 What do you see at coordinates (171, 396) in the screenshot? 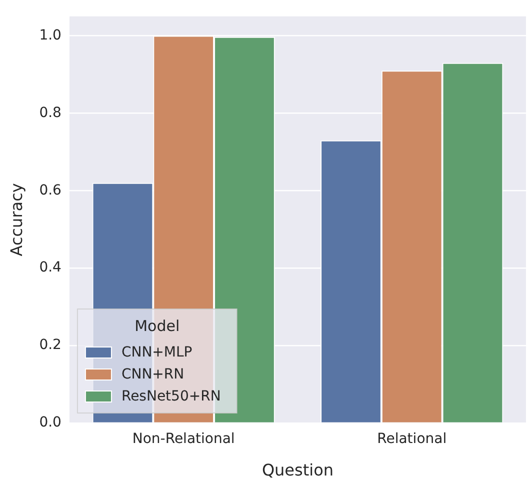
I see `legend-label: ResNet50+RN` at bounding box center [171, 396].